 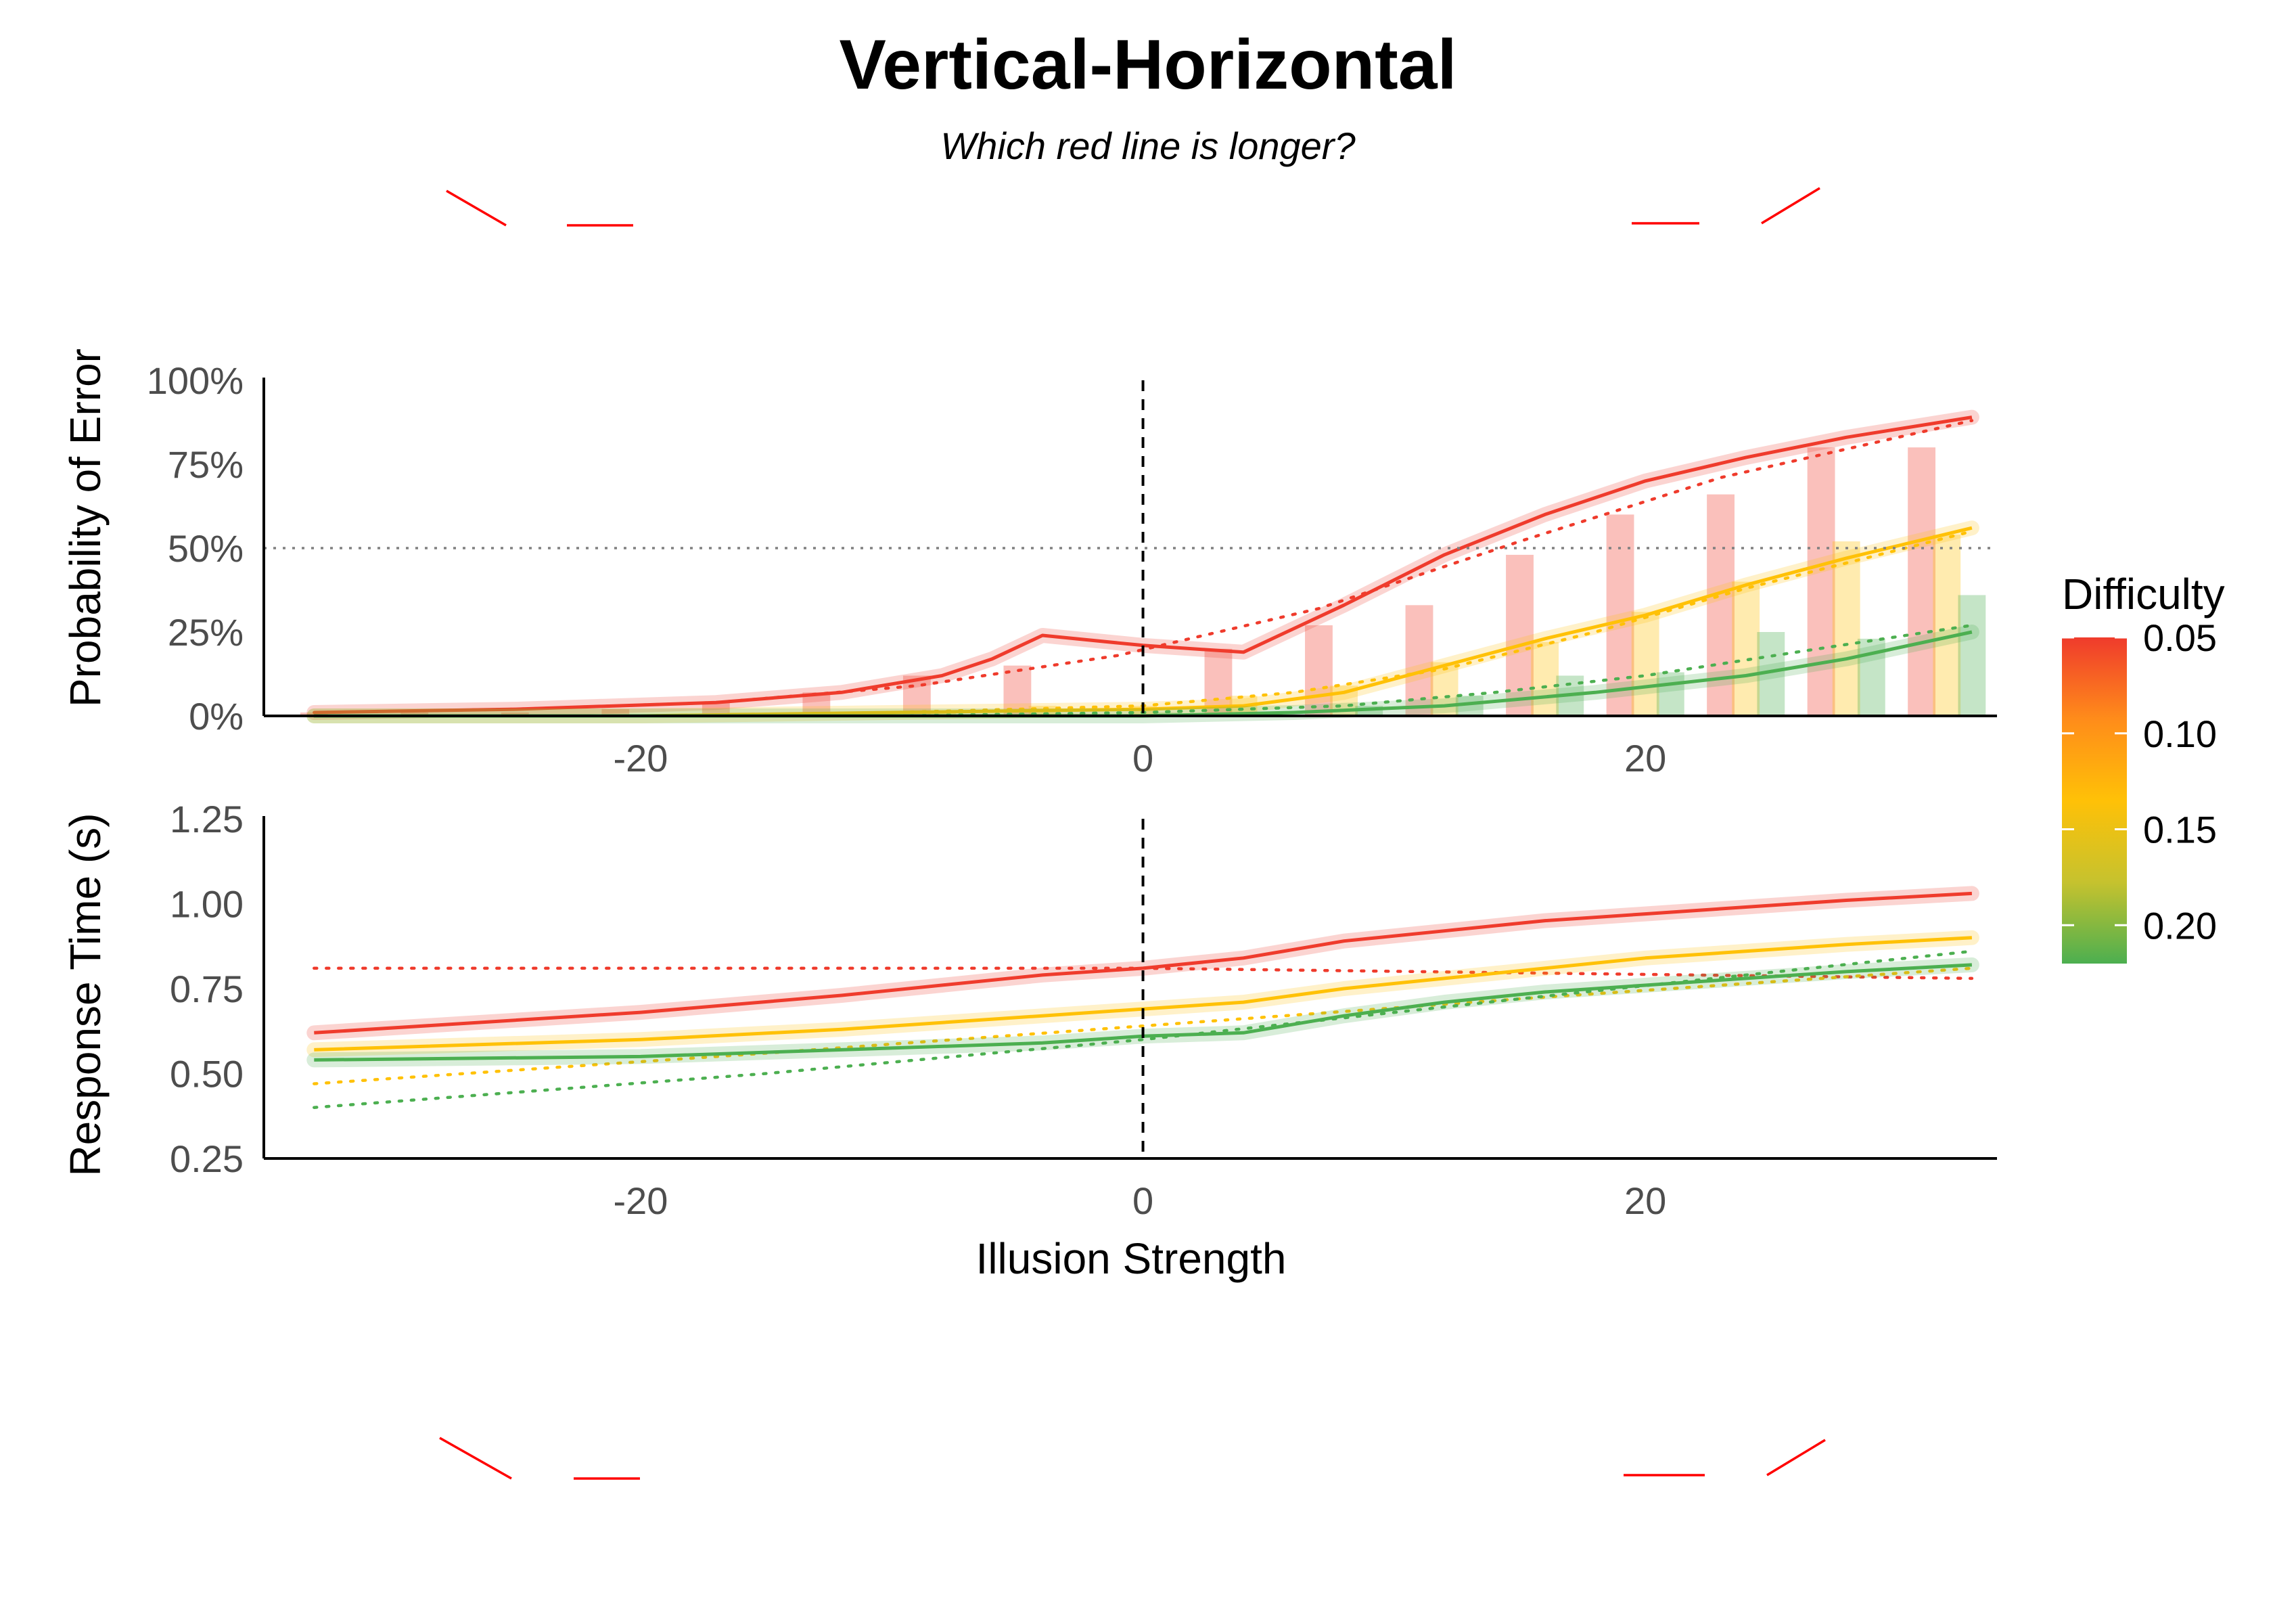 What do you see at coordinates (1148, 146) in the screenshot?
I see `chart-subtitle: Which red line is longer?` at bounding box center [1148, 146].